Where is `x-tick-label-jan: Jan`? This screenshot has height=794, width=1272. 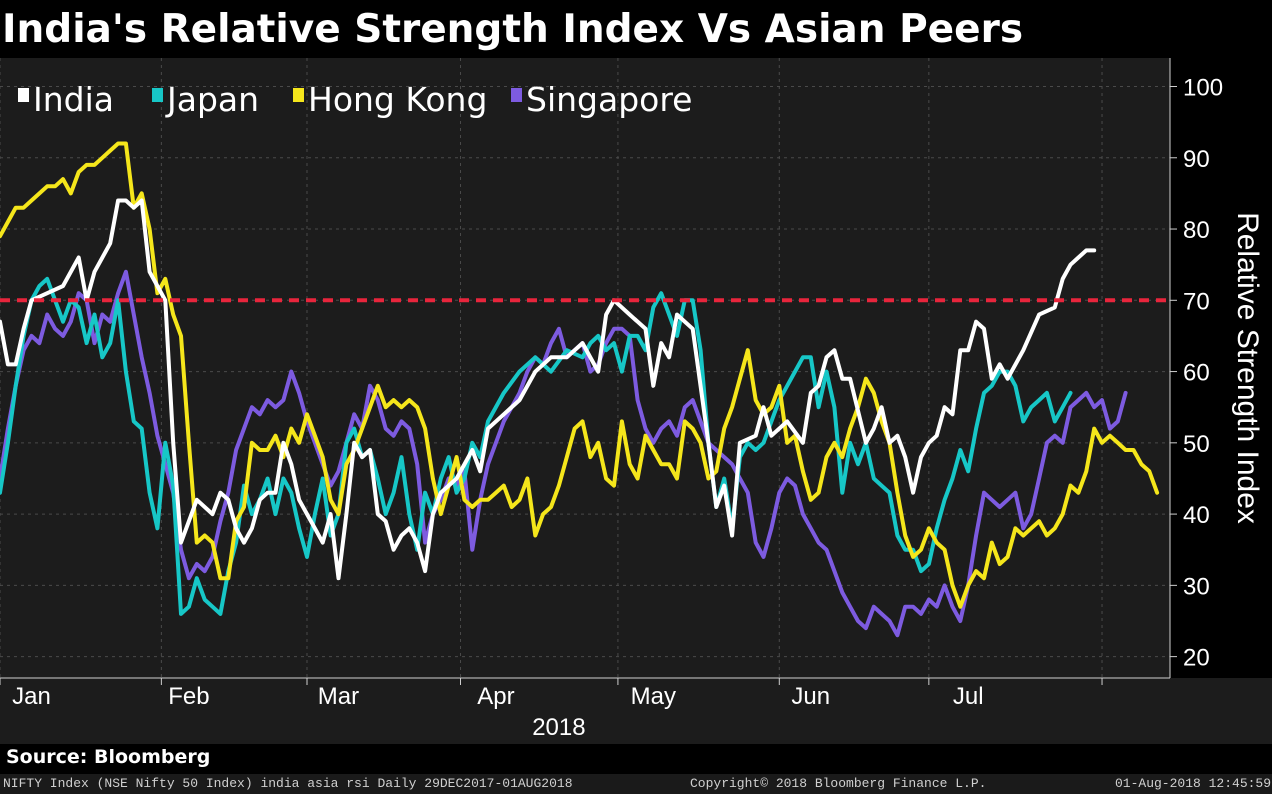
x-tick-label-jan: Jan is located at coordinates (31, 696).